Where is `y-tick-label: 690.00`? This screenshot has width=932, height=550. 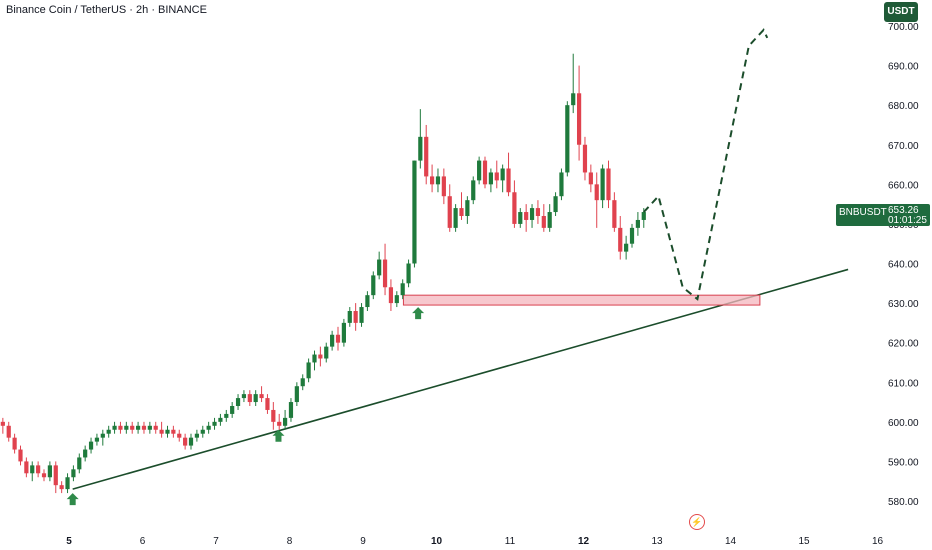 y-tick-label: 690.00 is located at coordinates (903, 67).